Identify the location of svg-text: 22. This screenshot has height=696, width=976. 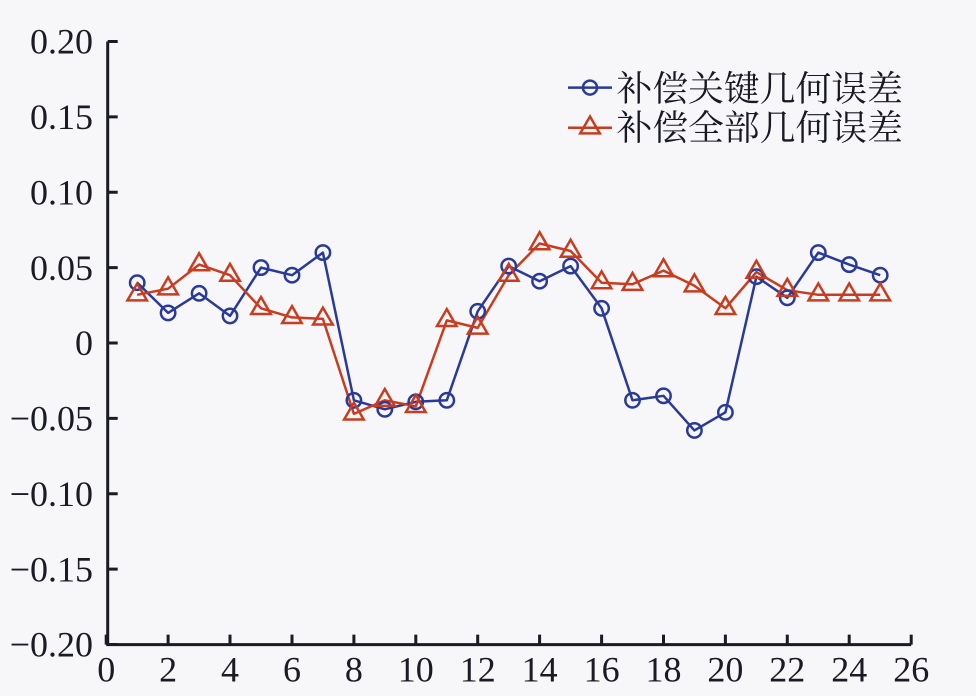
(787, 670).